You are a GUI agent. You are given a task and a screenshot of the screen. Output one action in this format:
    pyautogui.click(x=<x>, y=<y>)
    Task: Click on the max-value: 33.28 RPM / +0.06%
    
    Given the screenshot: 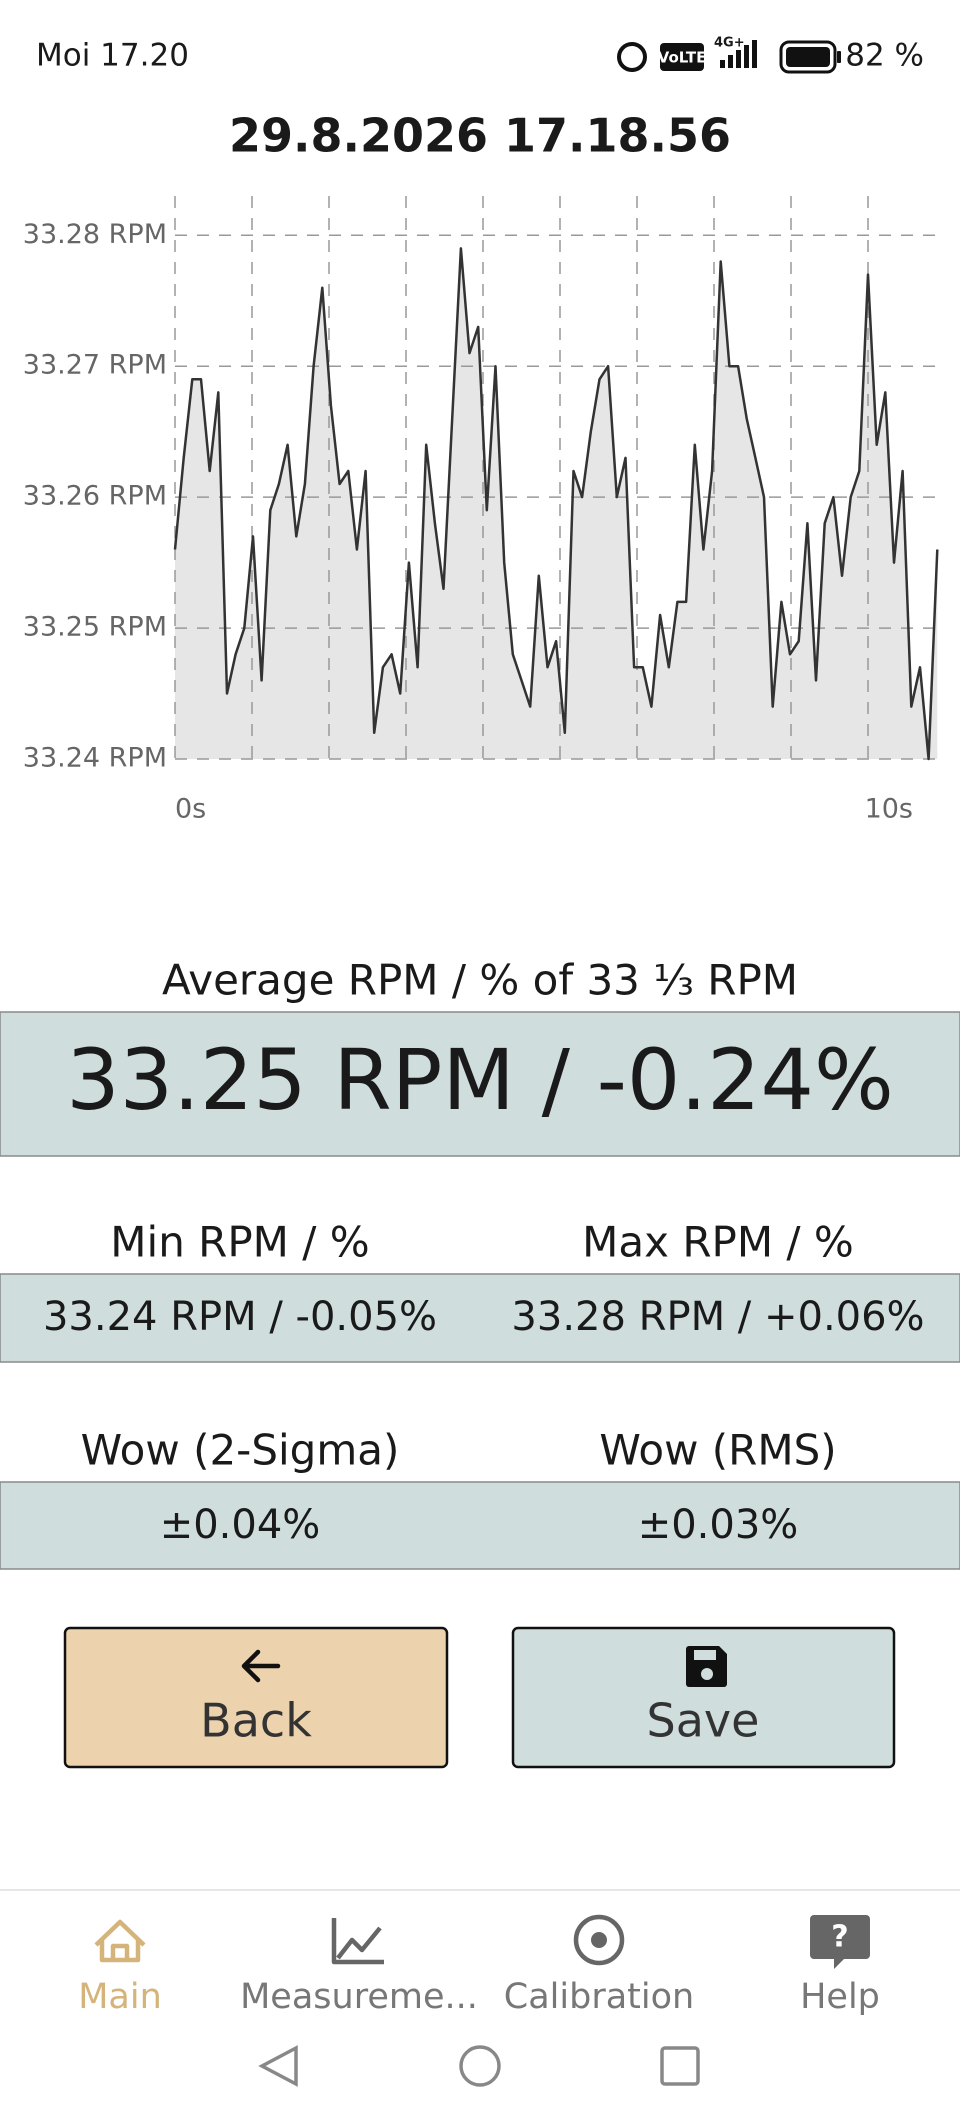 What is the action you would take?
    pyautogui.click(x=717, y=1317)
    